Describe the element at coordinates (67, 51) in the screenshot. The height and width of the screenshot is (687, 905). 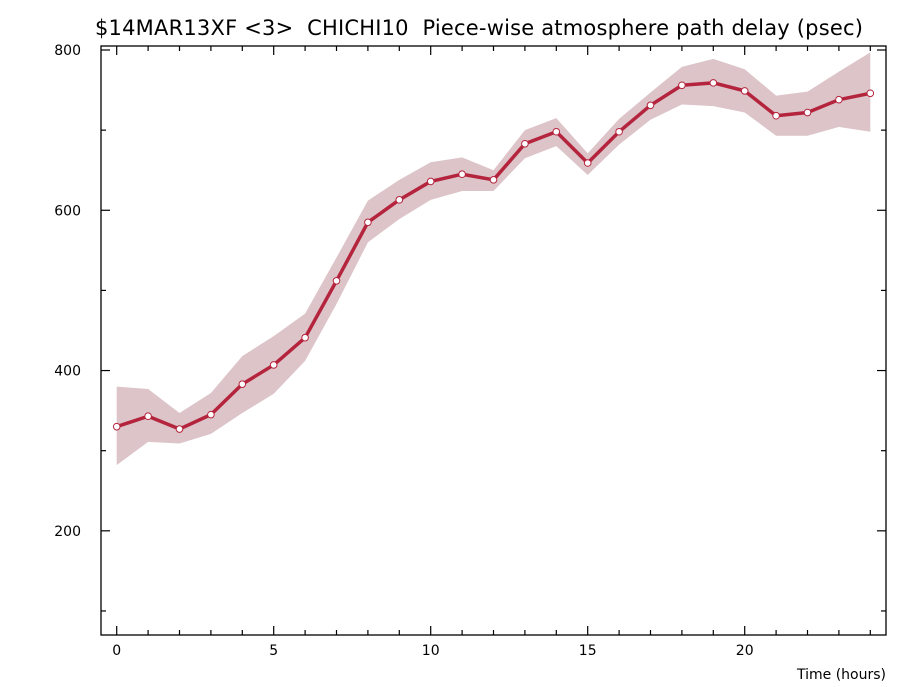
I see `y-tick-label: 800` at that location.